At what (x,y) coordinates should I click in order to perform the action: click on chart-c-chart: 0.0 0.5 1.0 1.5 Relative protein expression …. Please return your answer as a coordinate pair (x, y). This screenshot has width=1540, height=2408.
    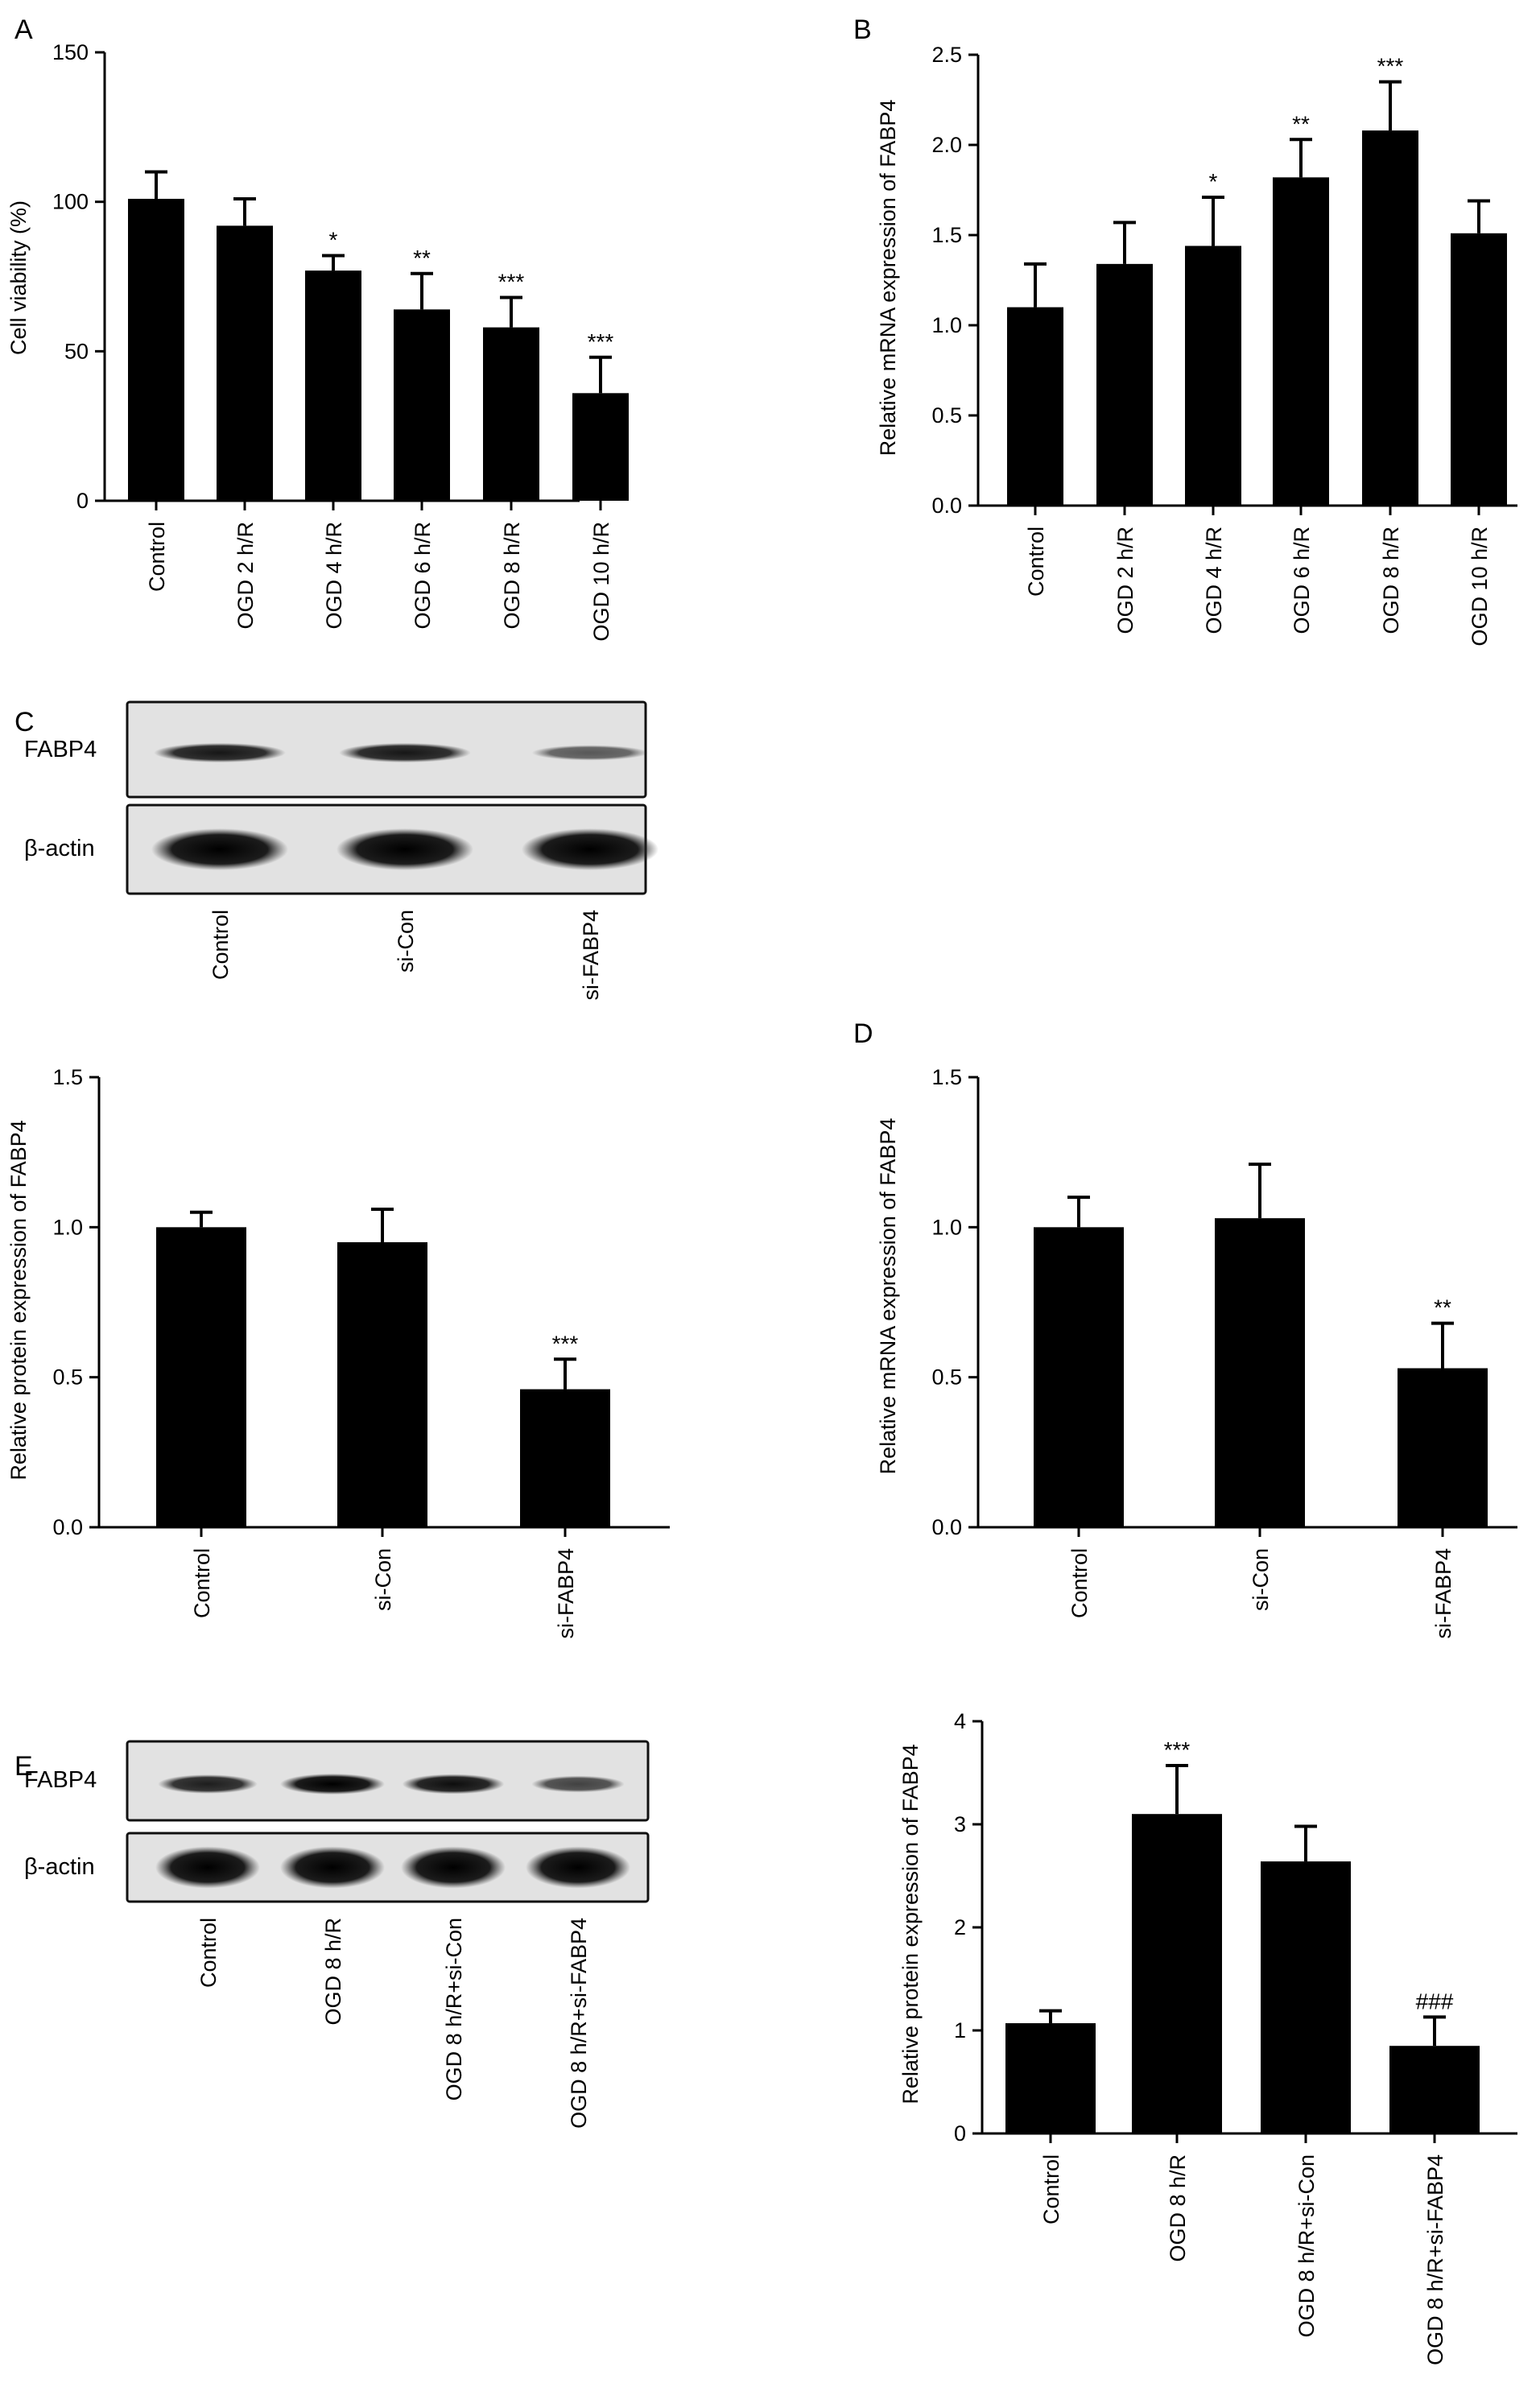
    Looking at the image, I should click on (338, 1352).